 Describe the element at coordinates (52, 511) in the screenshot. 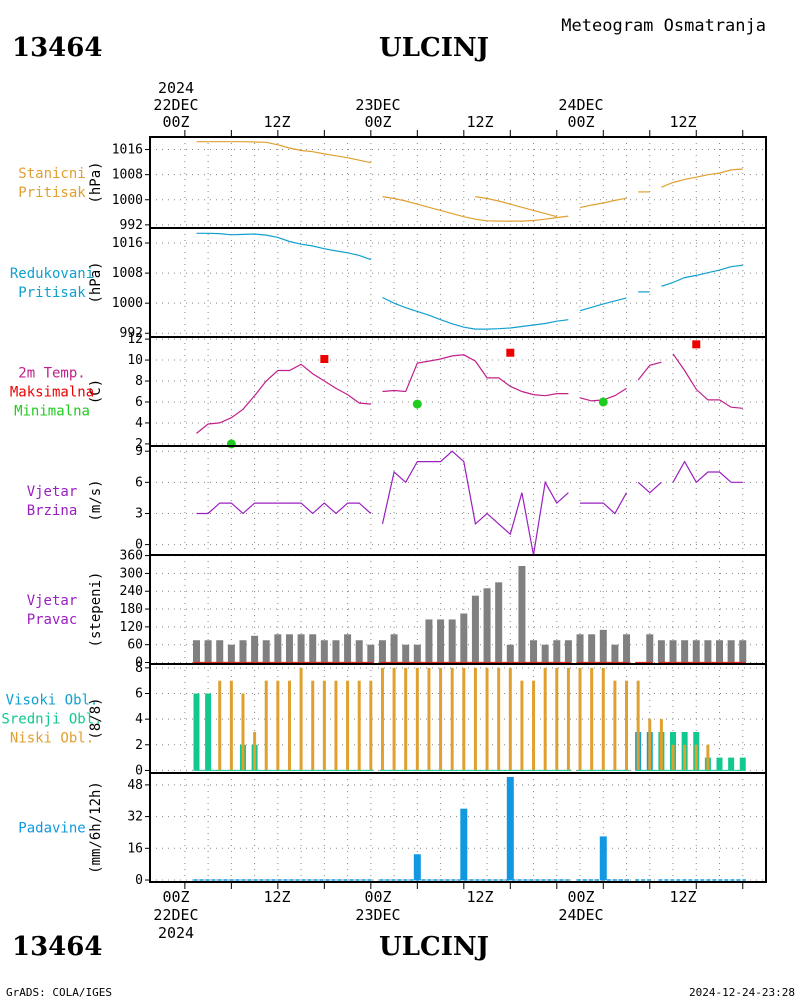

I see `wind_speed-title-line: Brzina` at that location.